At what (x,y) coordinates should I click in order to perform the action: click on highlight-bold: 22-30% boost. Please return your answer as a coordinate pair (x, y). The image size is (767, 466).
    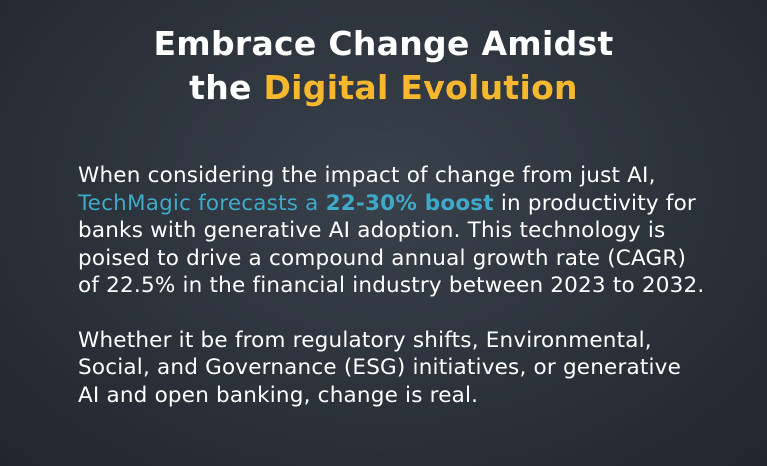
    Looking at the image, I should click on (409, 203).